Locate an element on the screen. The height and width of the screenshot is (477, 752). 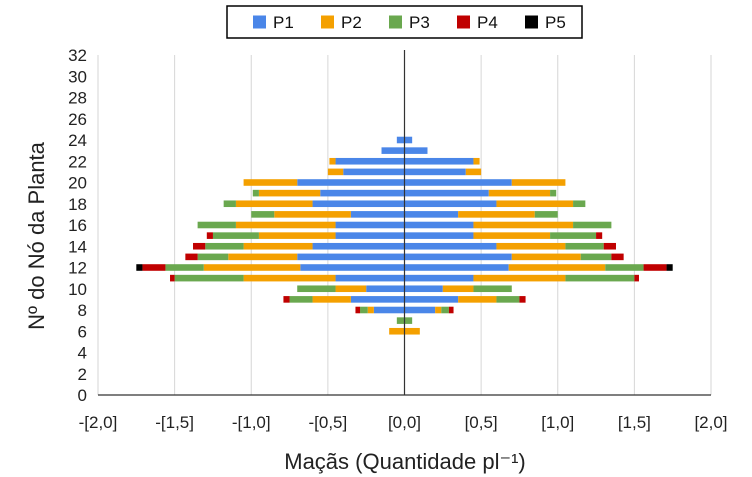
y-tick-label: 2 is located at coordinates (82, 374).